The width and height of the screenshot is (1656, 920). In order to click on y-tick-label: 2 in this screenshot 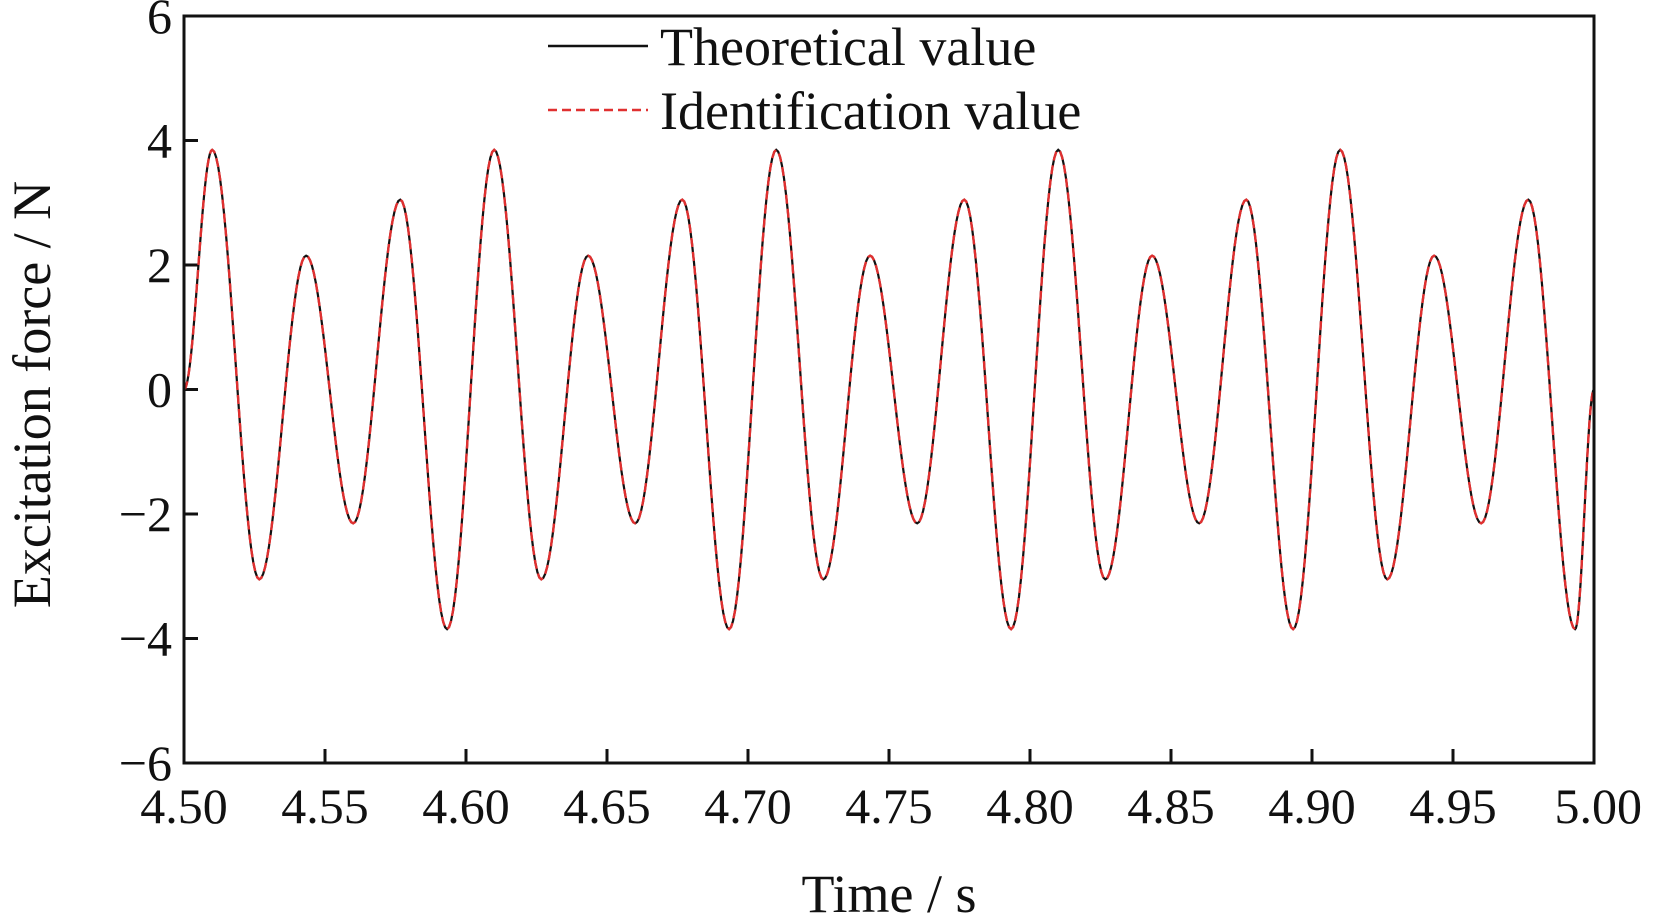, I will do `click(159, 265)`.